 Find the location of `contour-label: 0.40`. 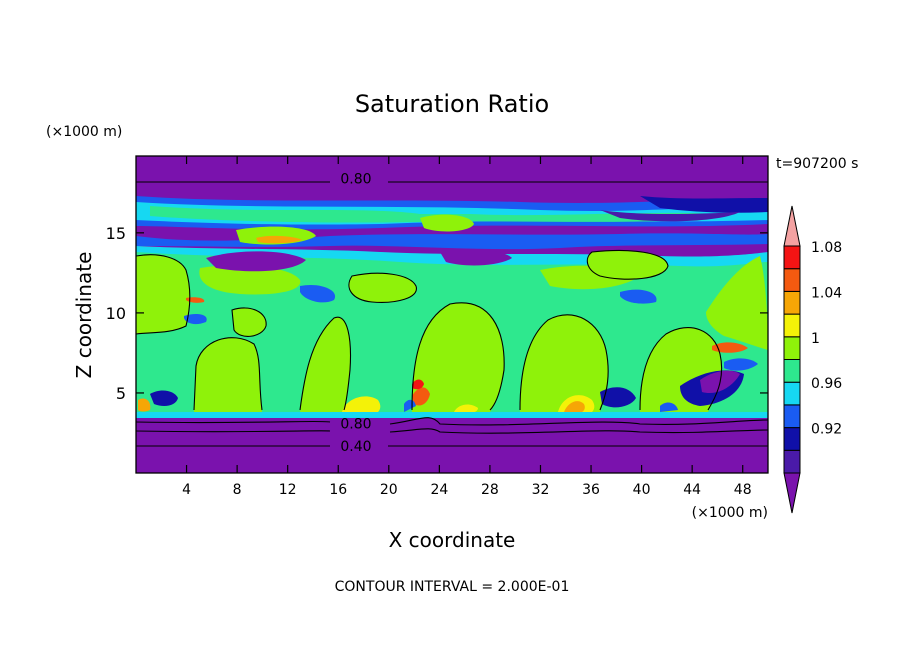

contour-label: 0.40 is located at coordinates (355, 447).